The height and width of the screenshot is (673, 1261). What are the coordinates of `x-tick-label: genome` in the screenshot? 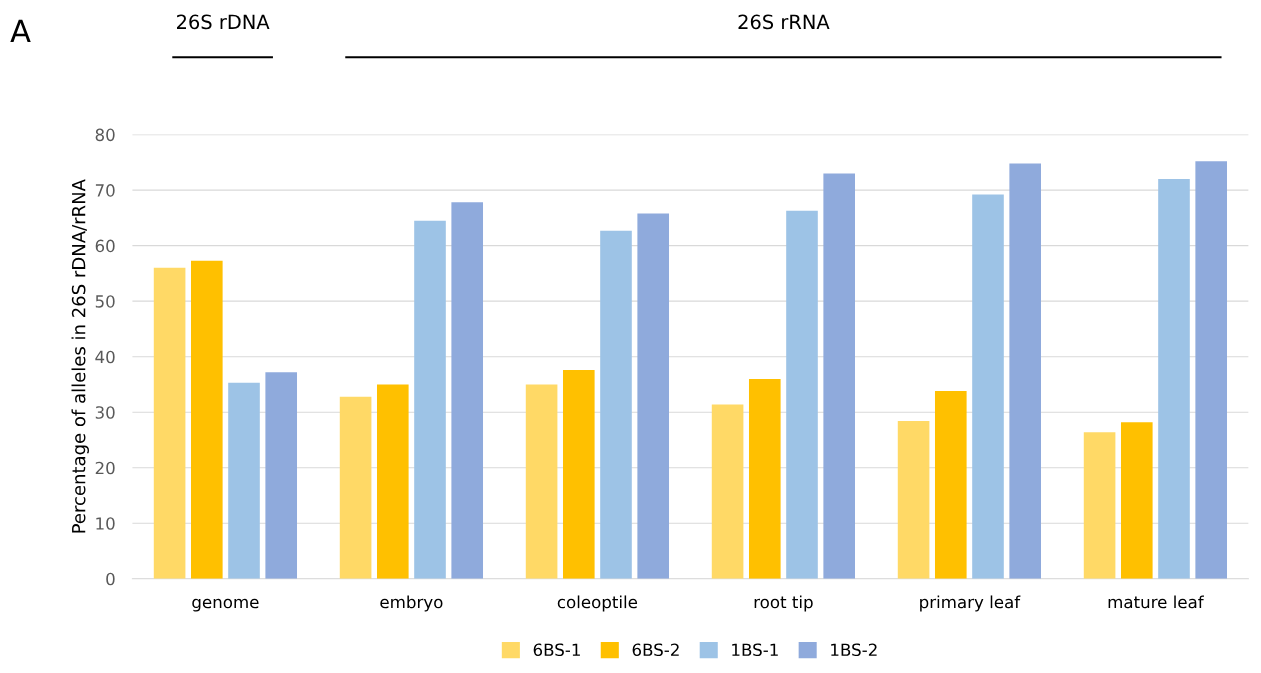 It's located at (225, 605).